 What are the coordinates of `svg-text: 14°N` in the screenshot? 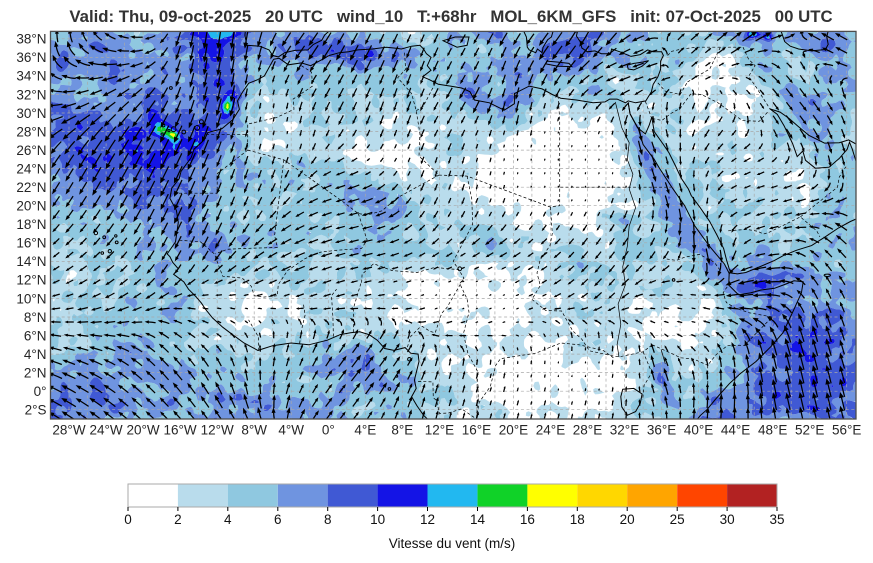 It's located at (31, 261).